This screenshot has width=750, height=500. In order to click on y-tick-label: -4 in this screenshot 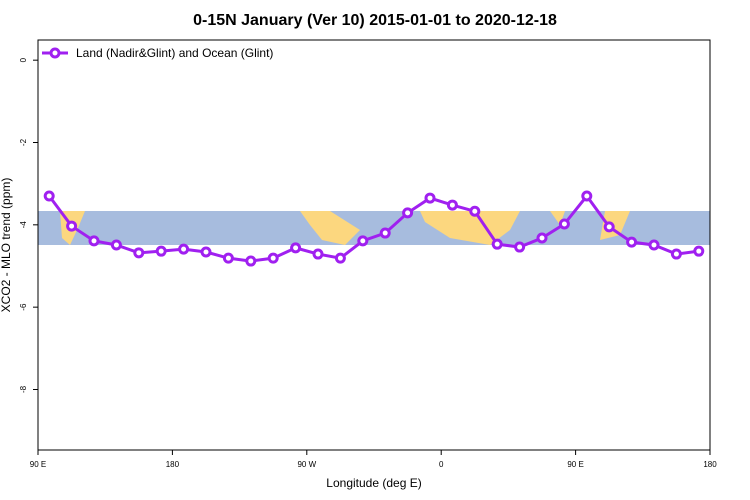, I will do `click(23, 225)`.